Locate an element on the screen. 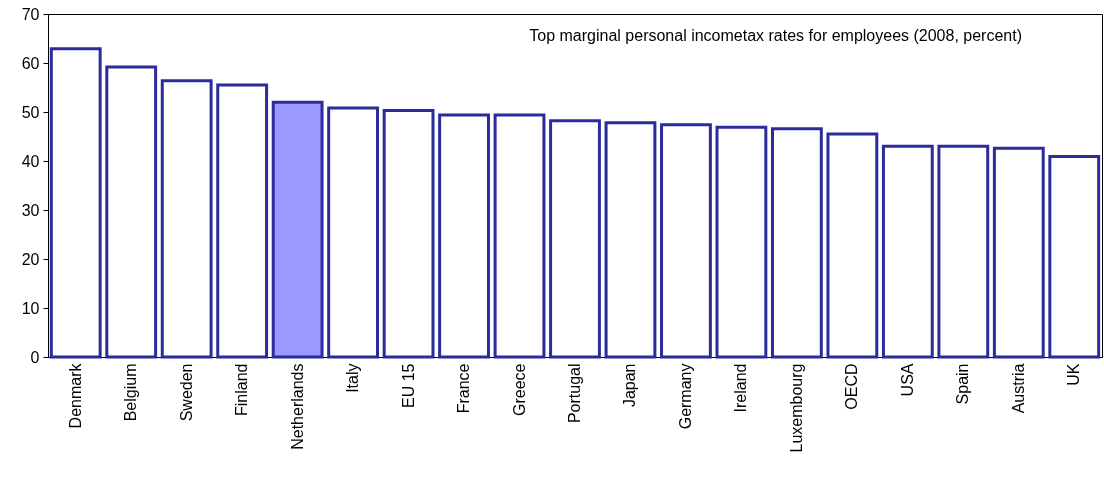  y-tick-label: 30 is located at coordinates (30, 210).